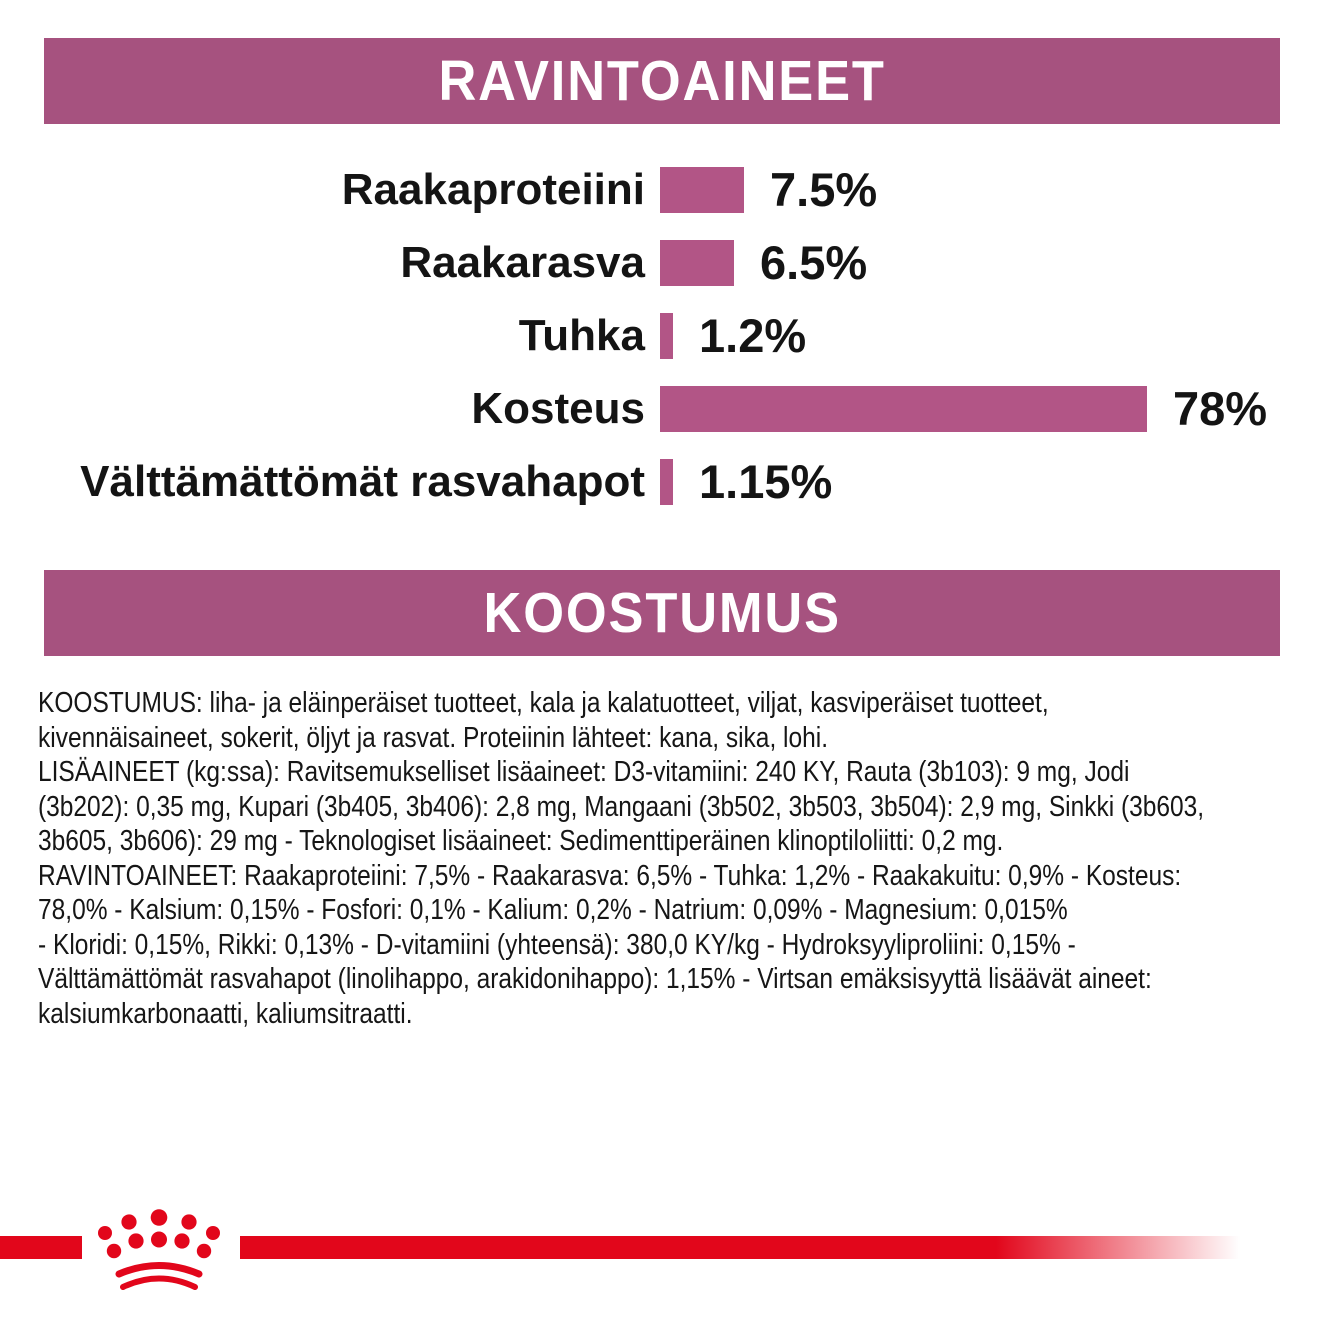 The width and height of the screenshot is (1320, 1320). I want to click on chart-category-label: Välttämättömät rasvahapot, so click(362, 481).